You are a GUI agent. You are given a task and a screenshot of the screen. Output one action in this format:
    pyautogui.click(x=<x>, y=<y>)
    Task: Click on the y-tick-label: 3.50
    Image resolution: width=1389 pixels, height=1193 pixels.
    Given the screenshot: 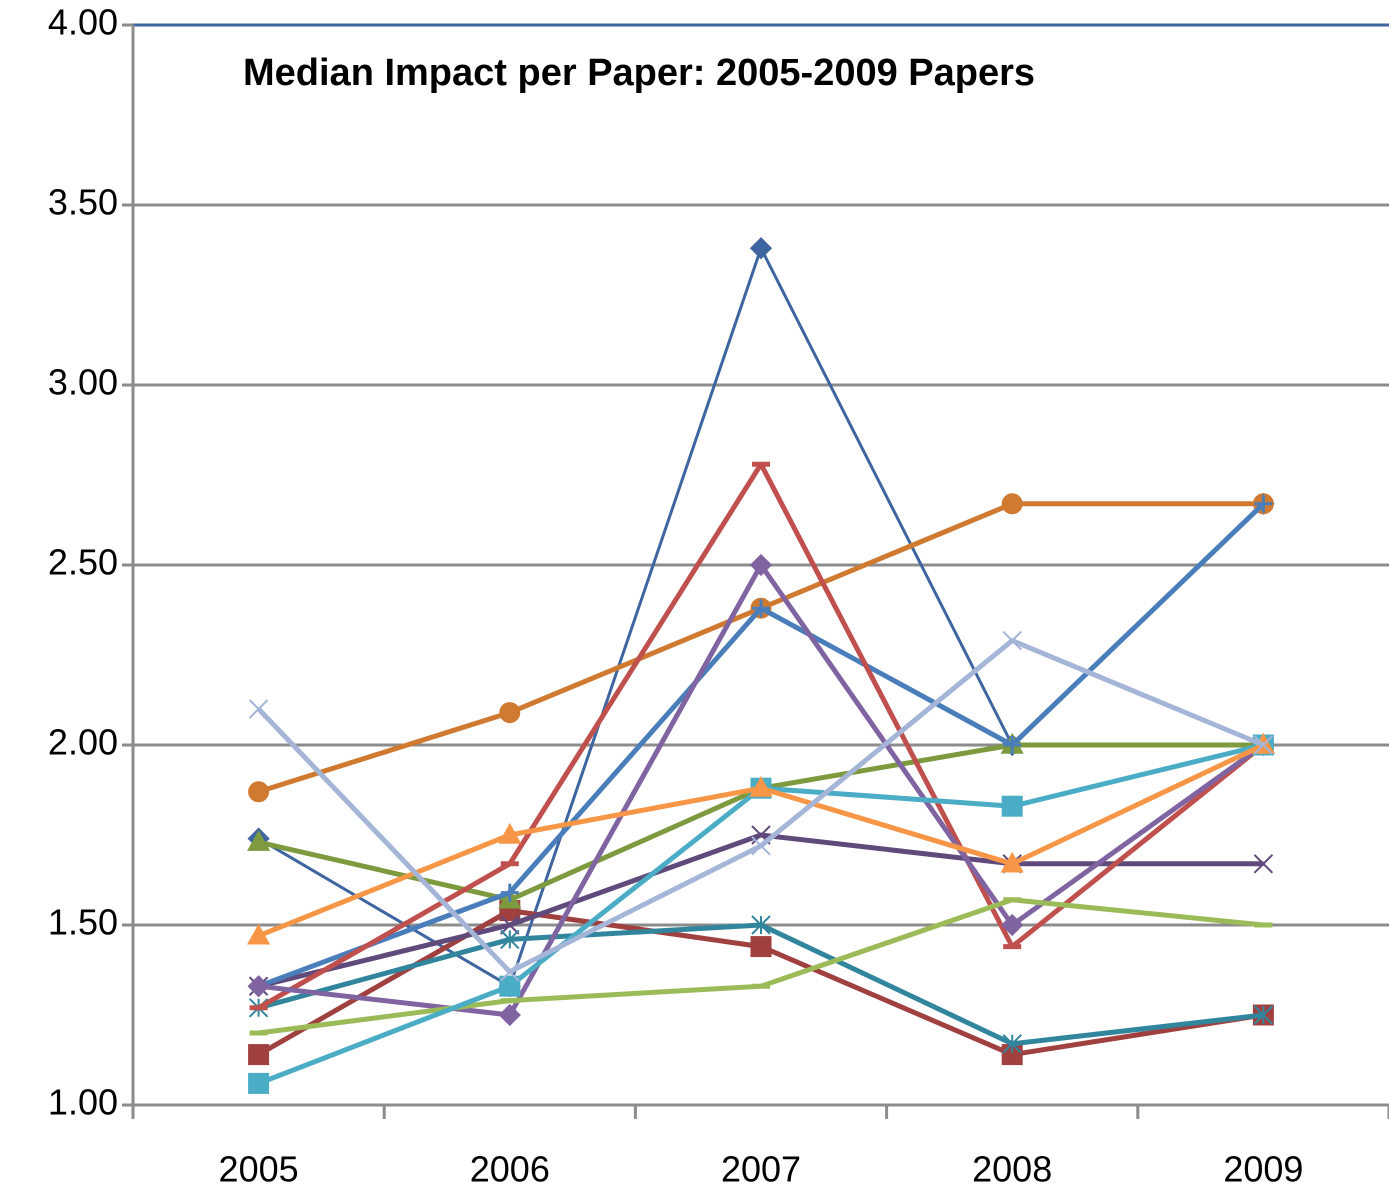 What is the action you would take?
    pyautogui.click(x=83, y=202)
    